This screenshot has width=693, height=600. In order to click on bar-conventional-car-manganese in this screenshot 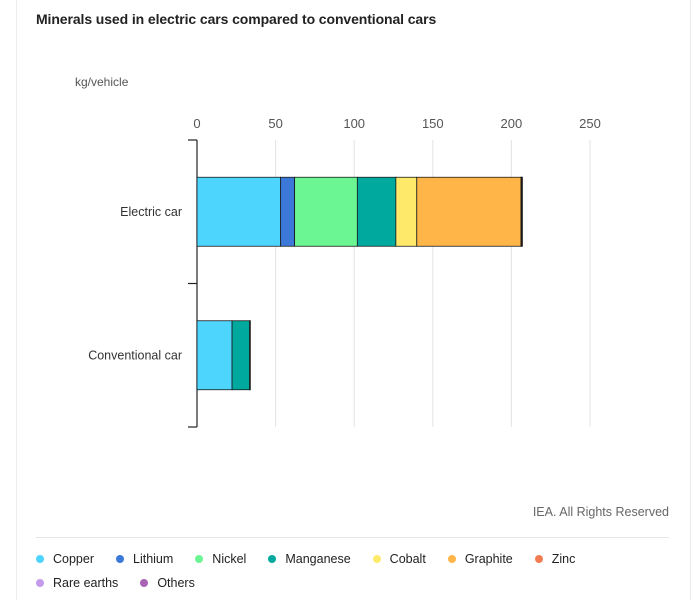, I will do `click(241, 355)`.